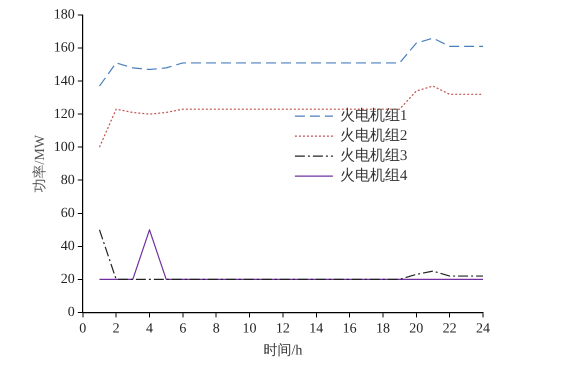  Describe the element at coordinates (283, 328) in the screenshot. I see `x-tick-label: 12` at that location.